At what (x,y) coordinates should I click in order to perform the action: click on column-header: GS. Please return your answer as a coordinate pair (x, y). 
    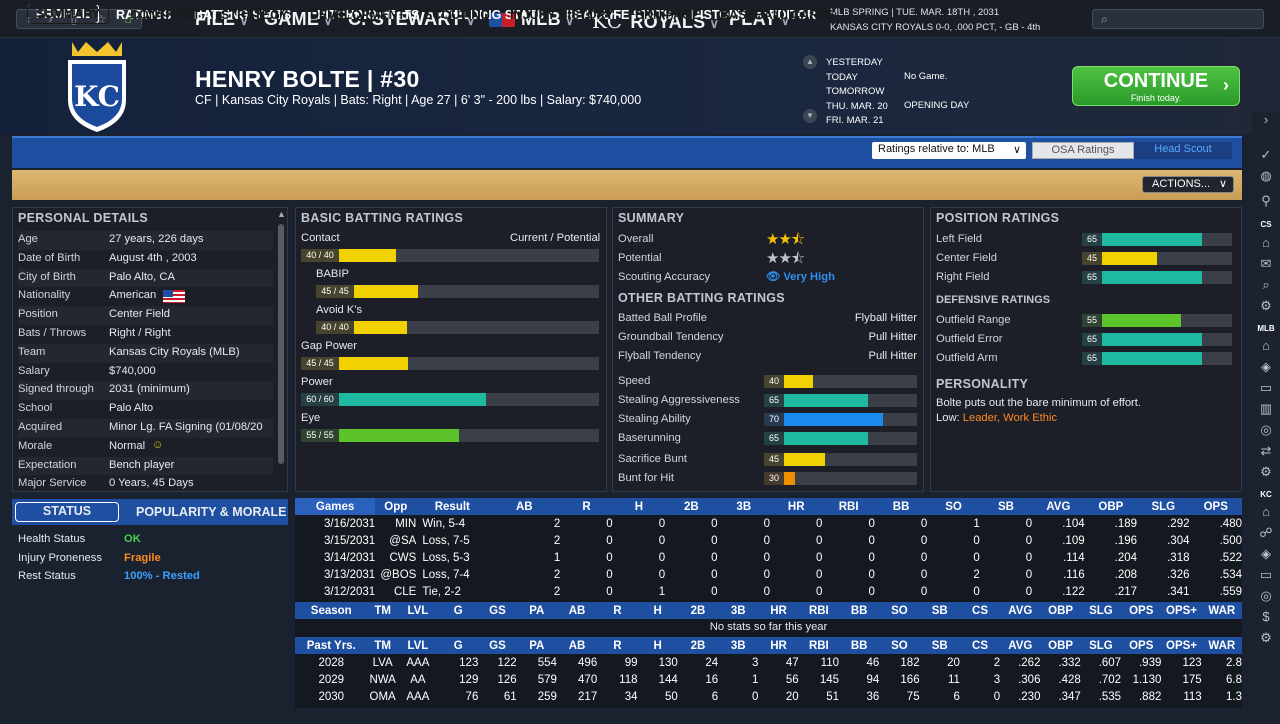
    Looking at the image, I should click on (497, 610).